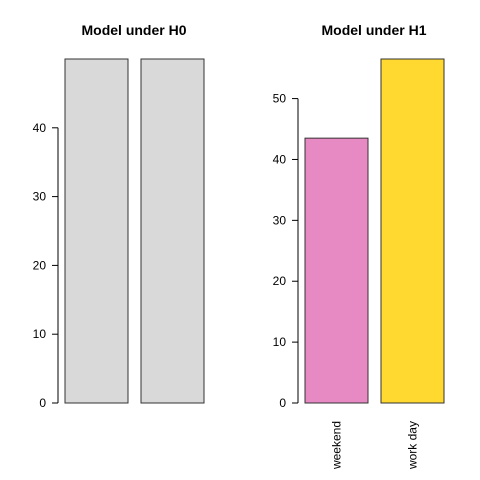 The height and width of the screenshot is (480, 480). I want to click on y-tick-label-h0: 10, so click(40, 334).